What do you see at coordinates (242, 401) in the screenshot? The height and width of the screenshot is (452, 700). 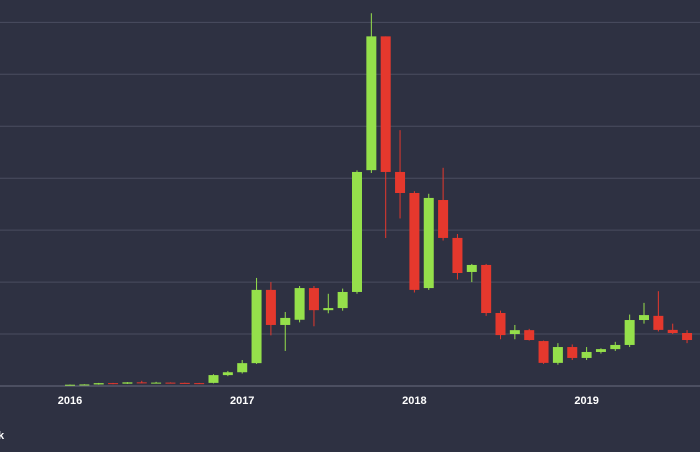 I see `x-tick-label: 2017` at bounding box center [242, 401].